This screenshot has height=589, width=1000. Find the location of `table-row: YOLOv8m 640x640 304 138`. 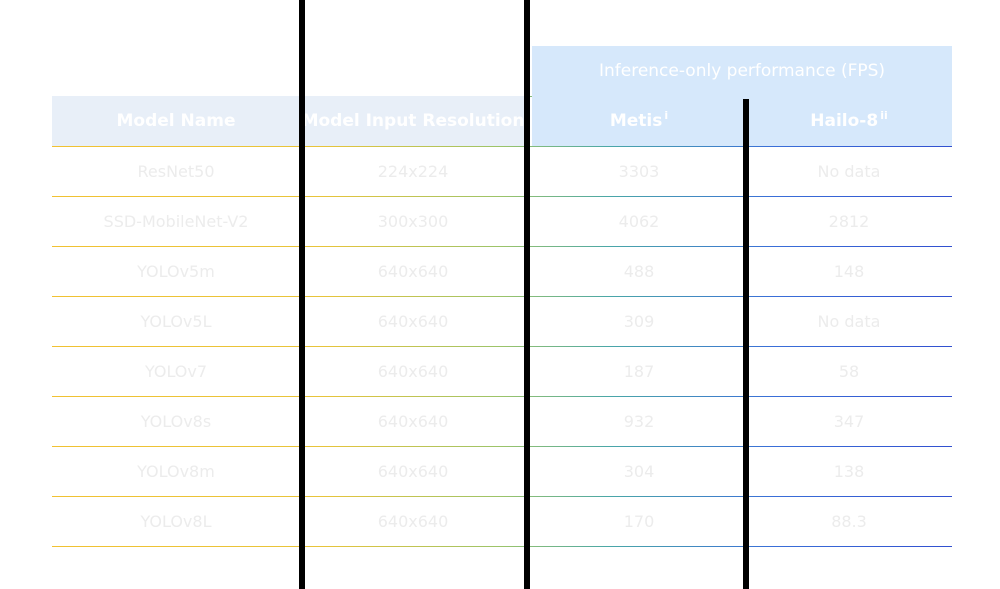

table-row: YOLOv8m 640x640 304 138 is located at coordinates (502, 471).